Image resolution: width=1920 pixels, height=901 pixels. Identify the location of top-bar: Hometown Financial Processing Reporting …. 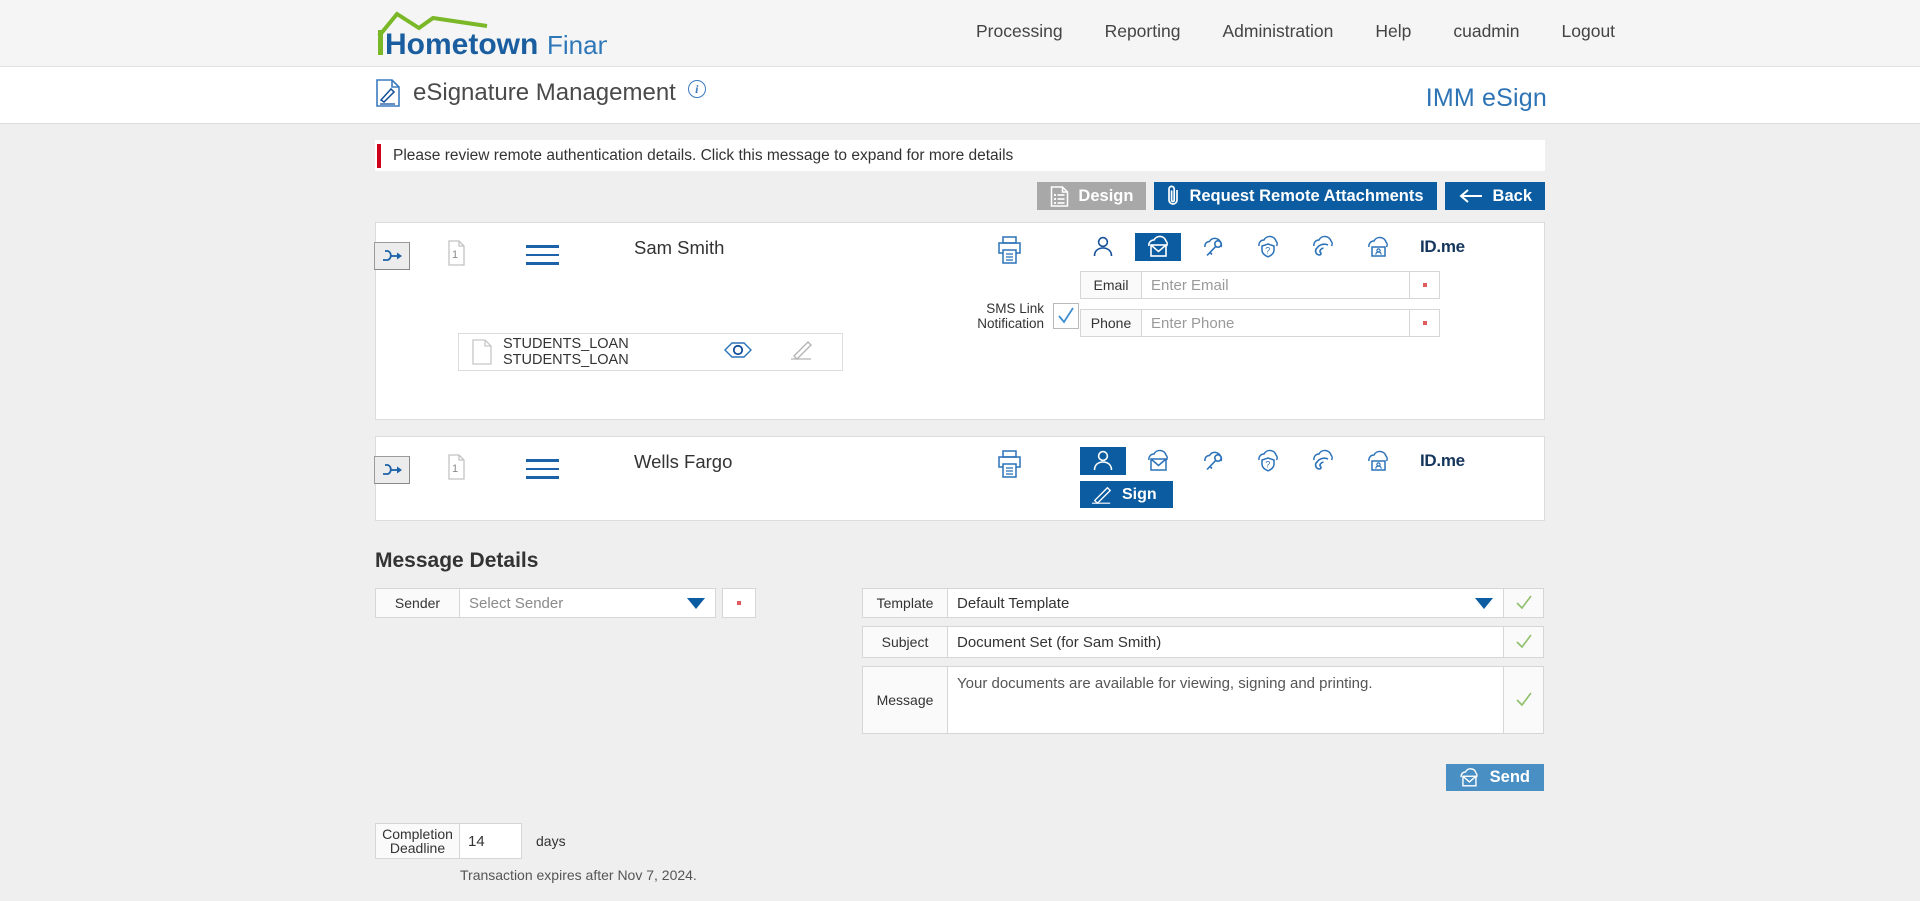
(960, 33).